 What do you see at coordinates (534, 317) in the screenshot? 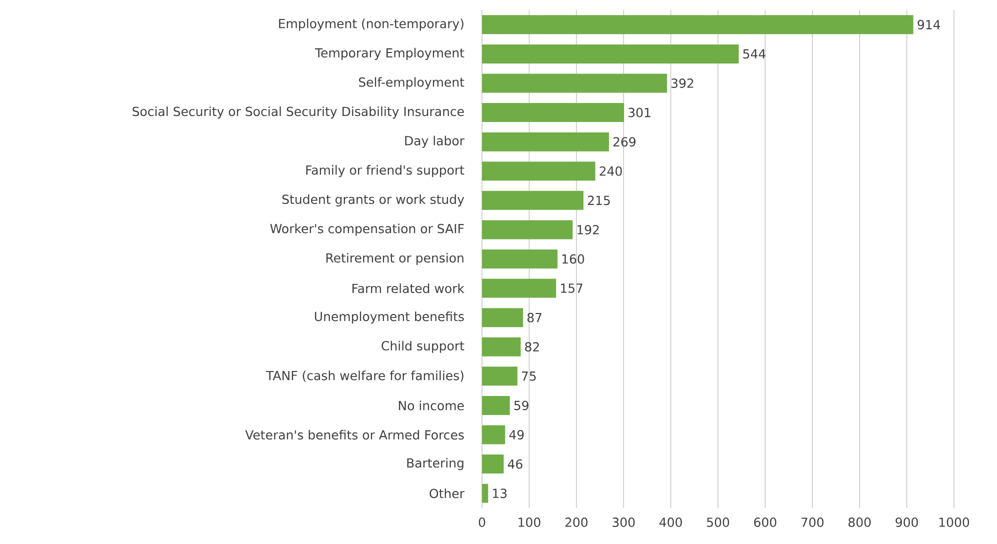
I see `data-label: 87` at bounding box center [534, 317].